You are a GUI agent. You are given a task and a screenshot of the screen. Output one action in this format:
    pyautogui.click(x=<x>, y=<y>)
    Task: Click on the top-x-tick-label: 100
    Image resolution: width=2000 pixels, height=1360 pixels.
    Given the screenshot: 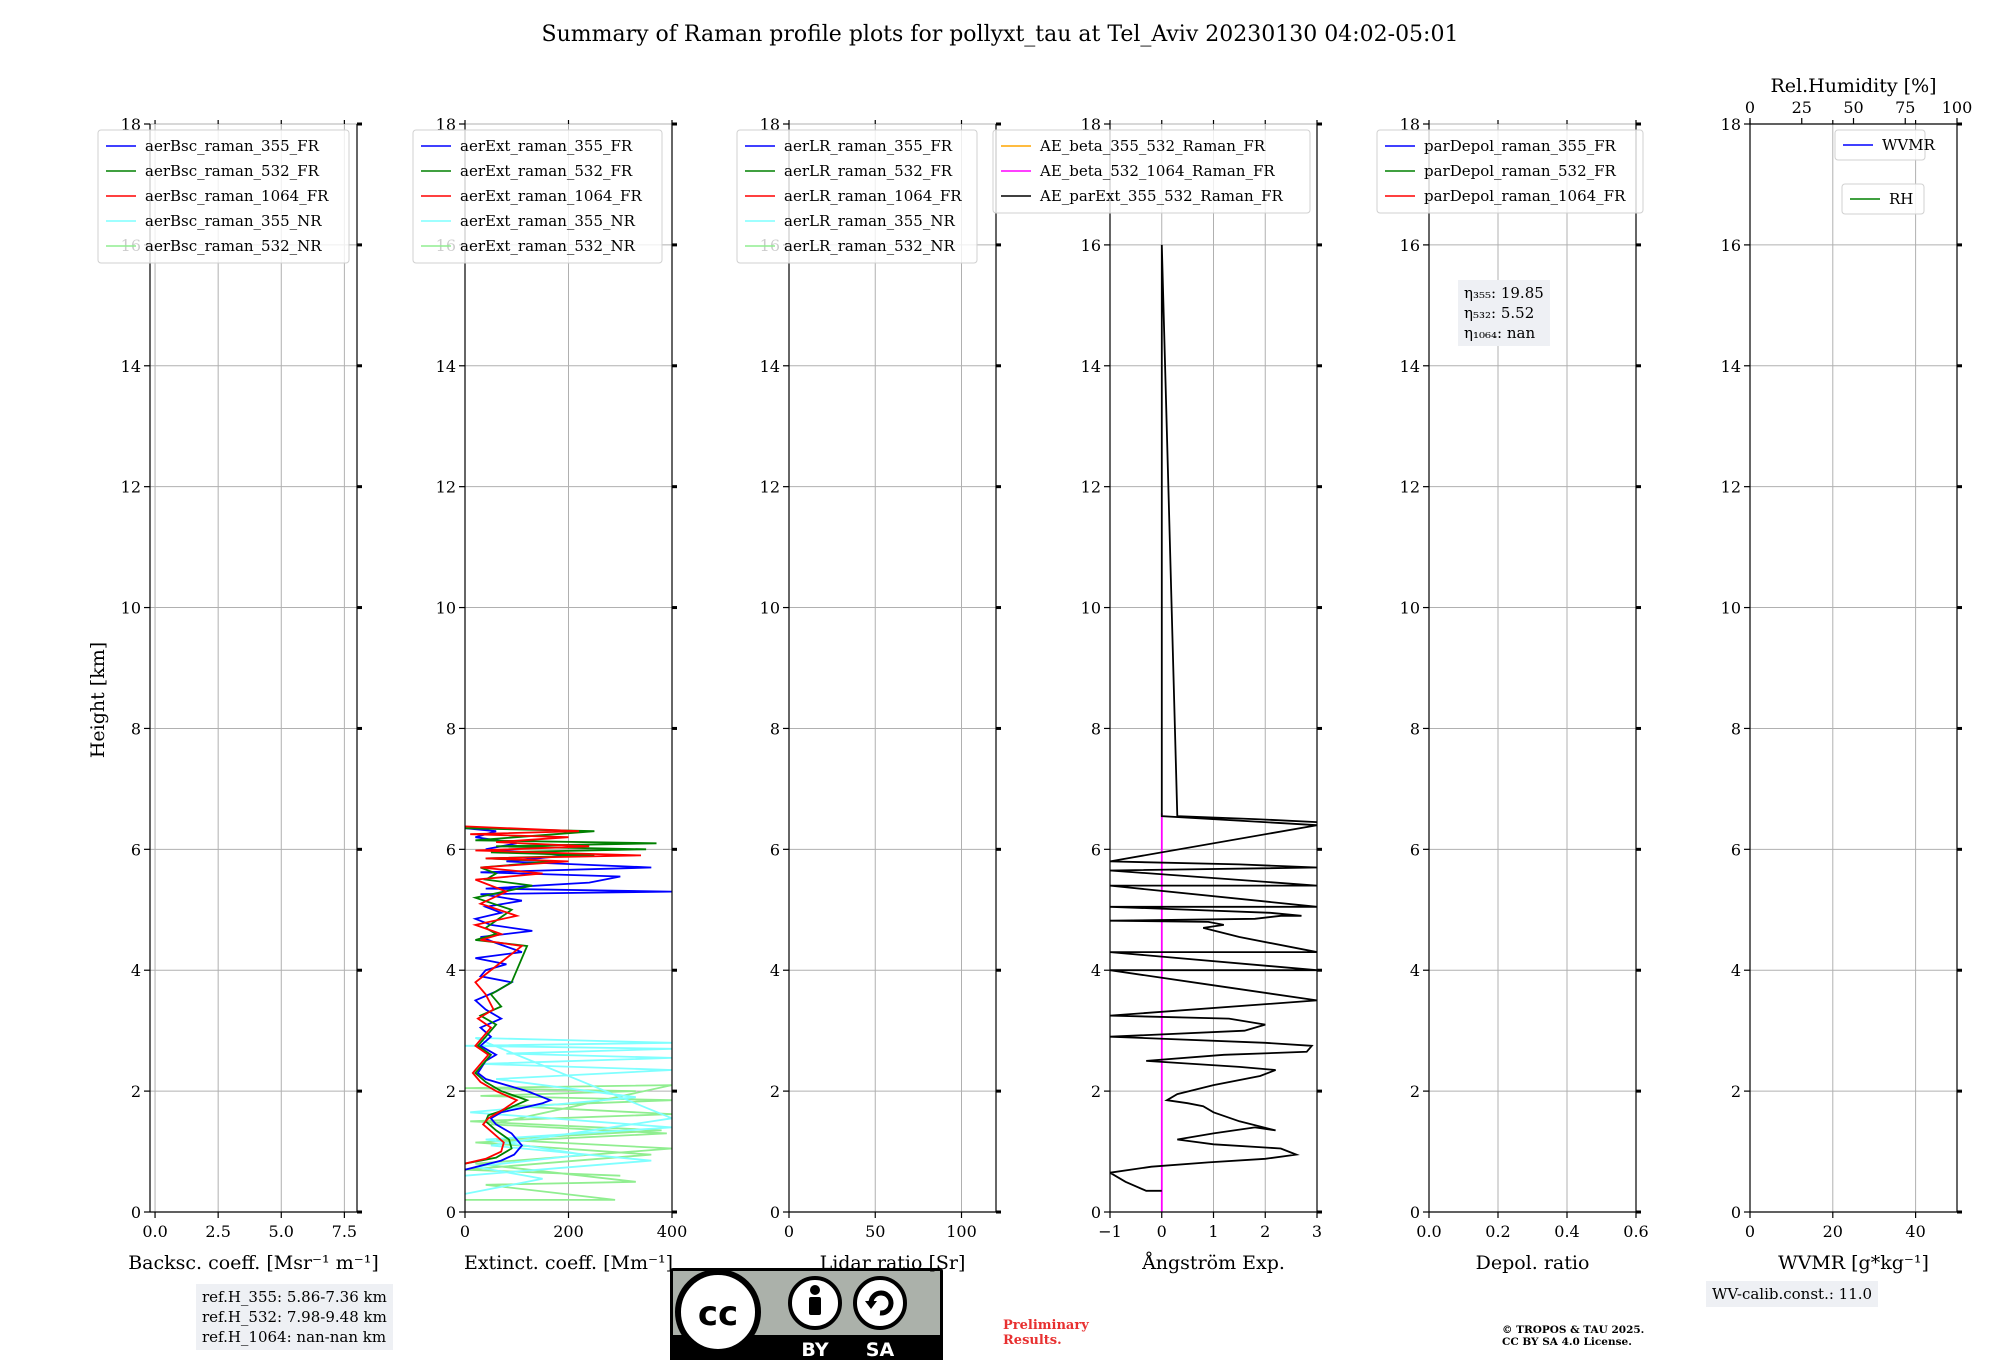 What is the action you would take?
    pyautogui.click(x=1957, y=107)
    